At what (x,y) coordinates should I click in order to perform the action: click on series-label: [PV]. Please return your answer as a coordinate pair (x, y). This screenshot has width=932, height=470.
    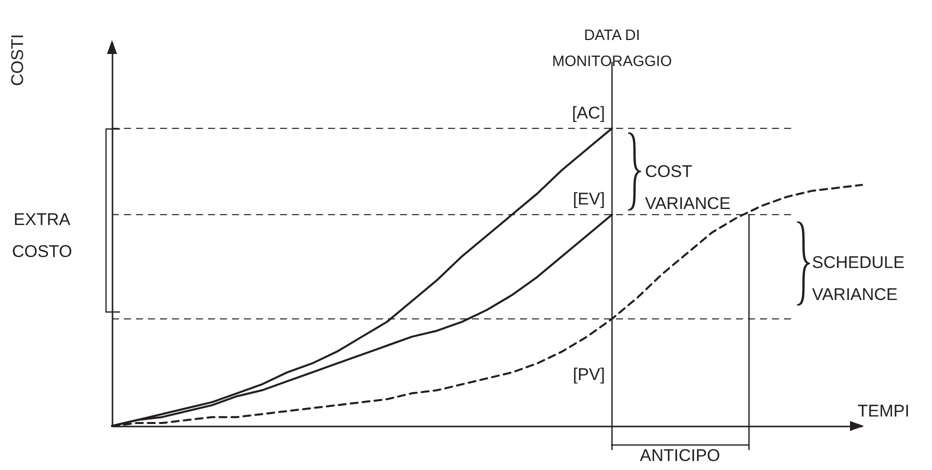
    Looking at the image, I should click on (588, 374).